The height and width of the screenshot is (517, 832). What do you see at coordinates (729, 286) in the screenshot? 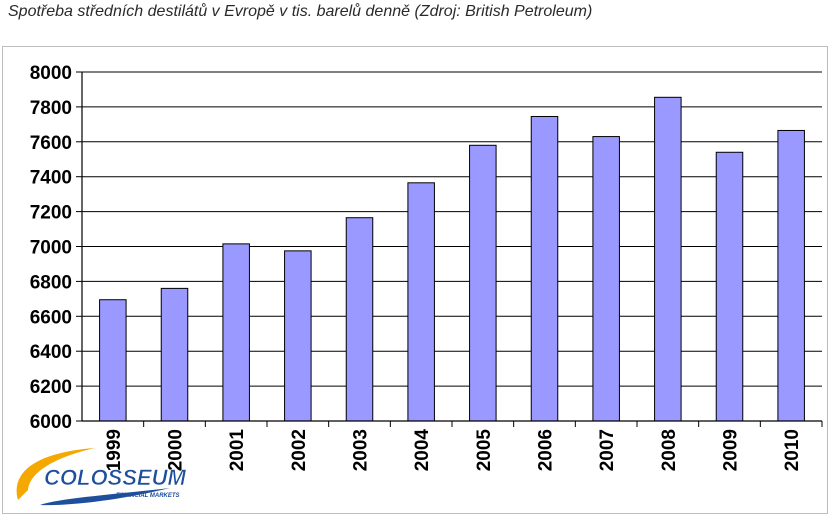
I see `bar-2009` at bounding box center [729, 286].